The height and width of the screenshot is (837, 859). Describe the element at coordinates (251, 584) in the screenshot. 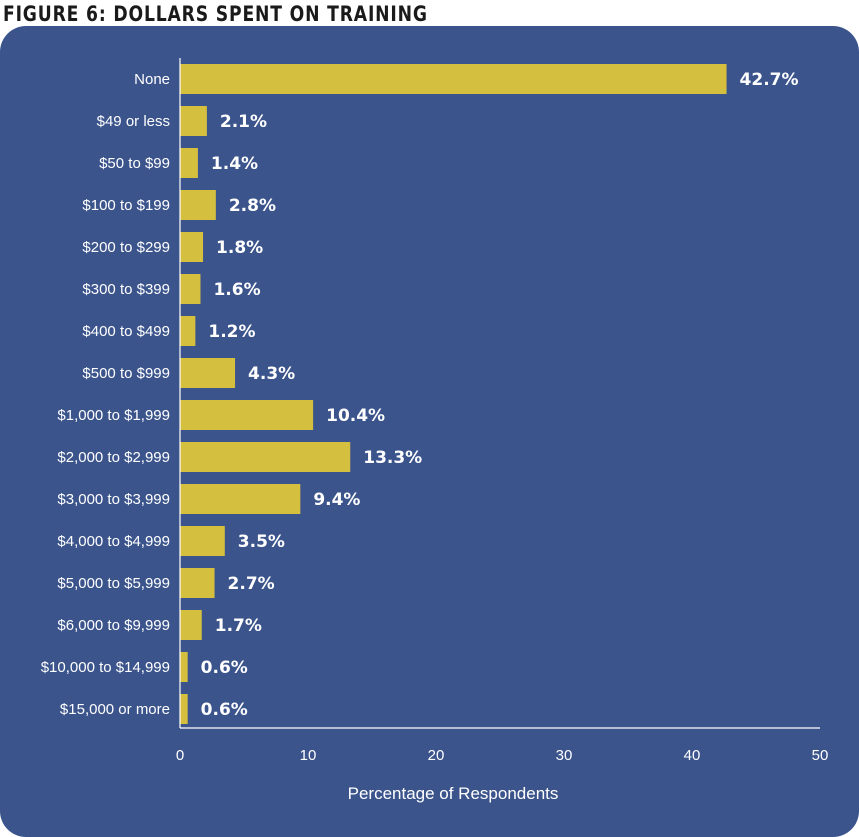

I see `value-label: 2.7%` at that location.